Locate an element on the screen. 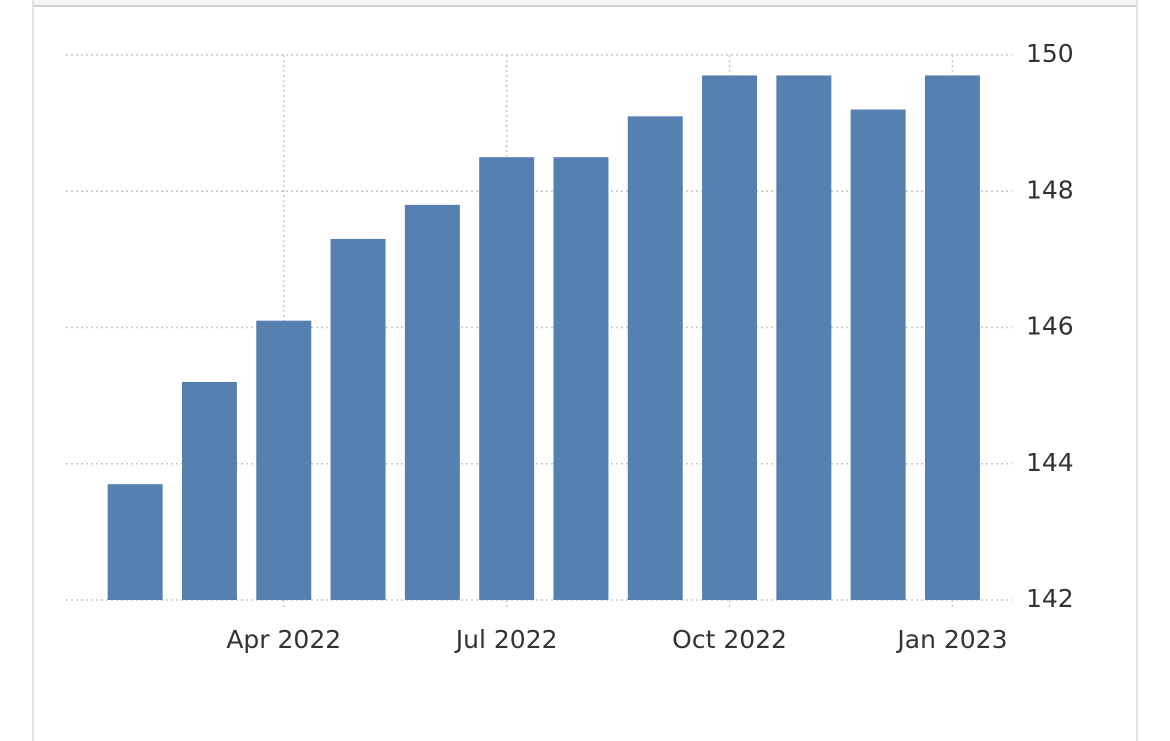 This screenshot has width=1170, height=741. x-tick-label: Jul 2022 is located at coordinates (506, 639).